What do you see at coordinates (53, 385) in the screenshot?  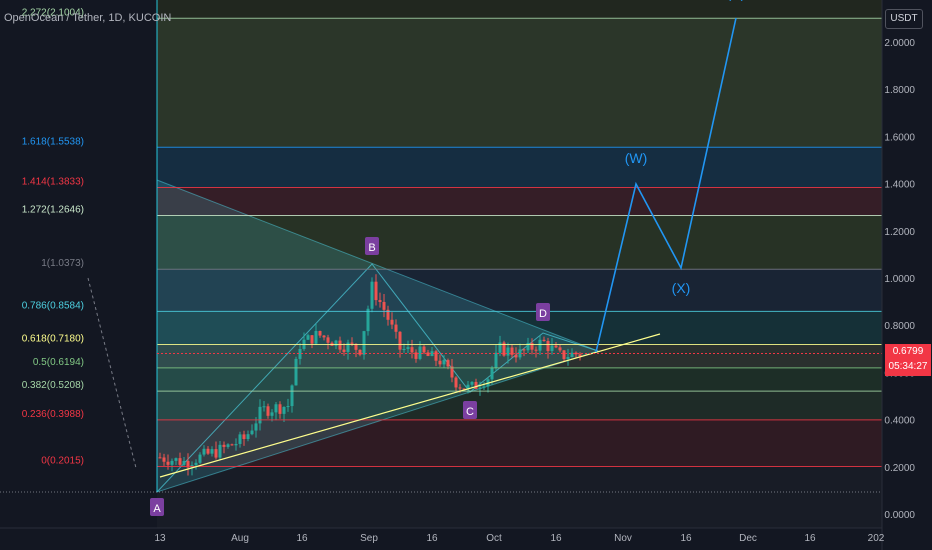 I see `fib-level-label: 0.382(0.5208)` at bounding box center [53, 385].